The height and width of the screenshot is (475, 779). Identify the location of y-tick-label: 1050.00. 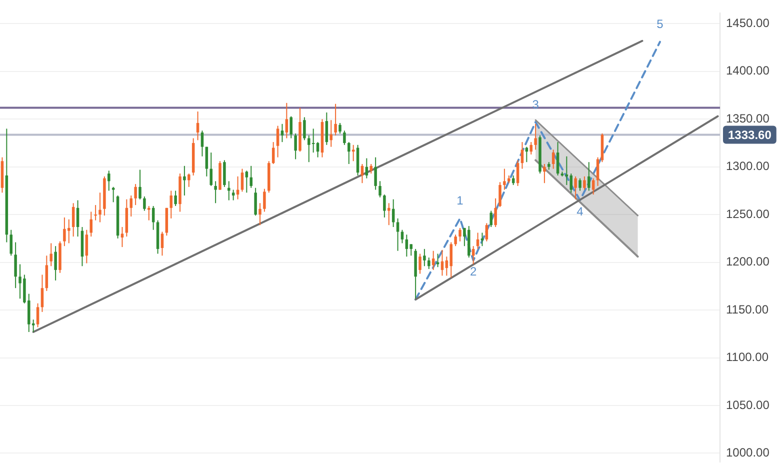
(748, 405).